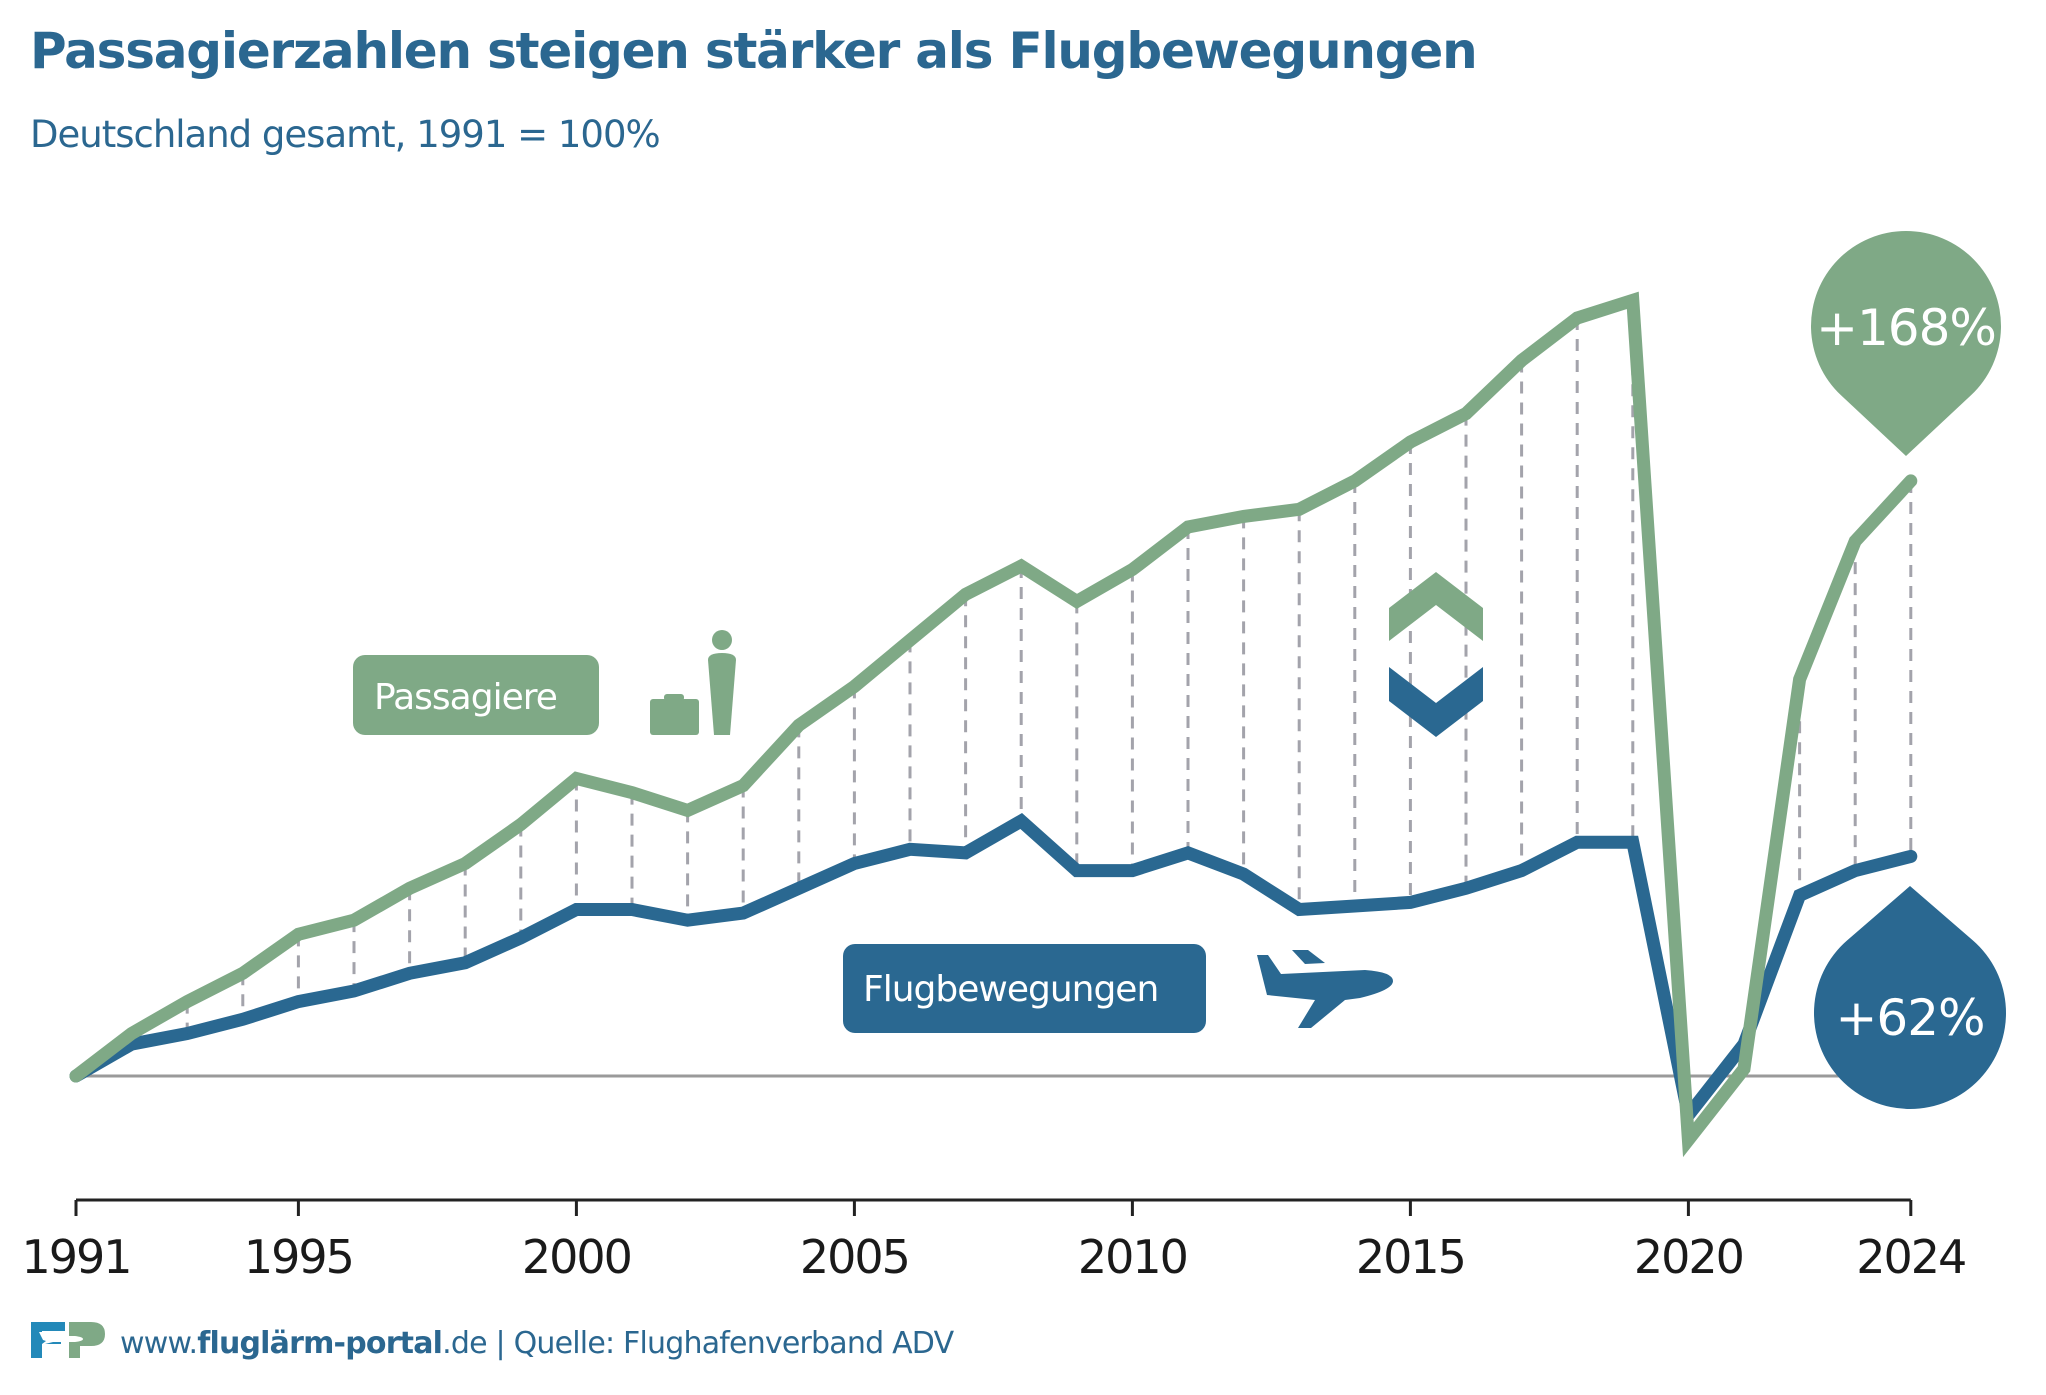 The height and width of the screenshot is (1395, 2046). I want to click on legend-flights: Flugbewegungen, so click(1118, 988).